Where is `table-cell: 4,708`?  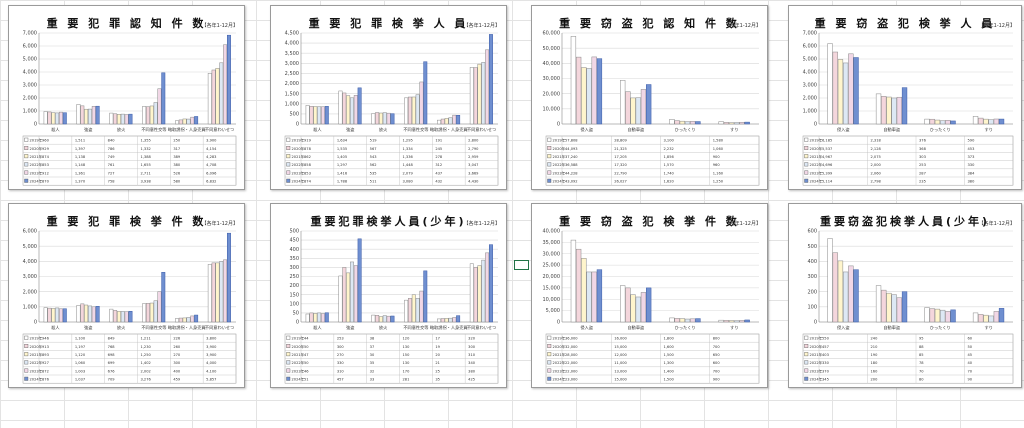 table-cell: 4,708 is located at coordinates (211, 165).